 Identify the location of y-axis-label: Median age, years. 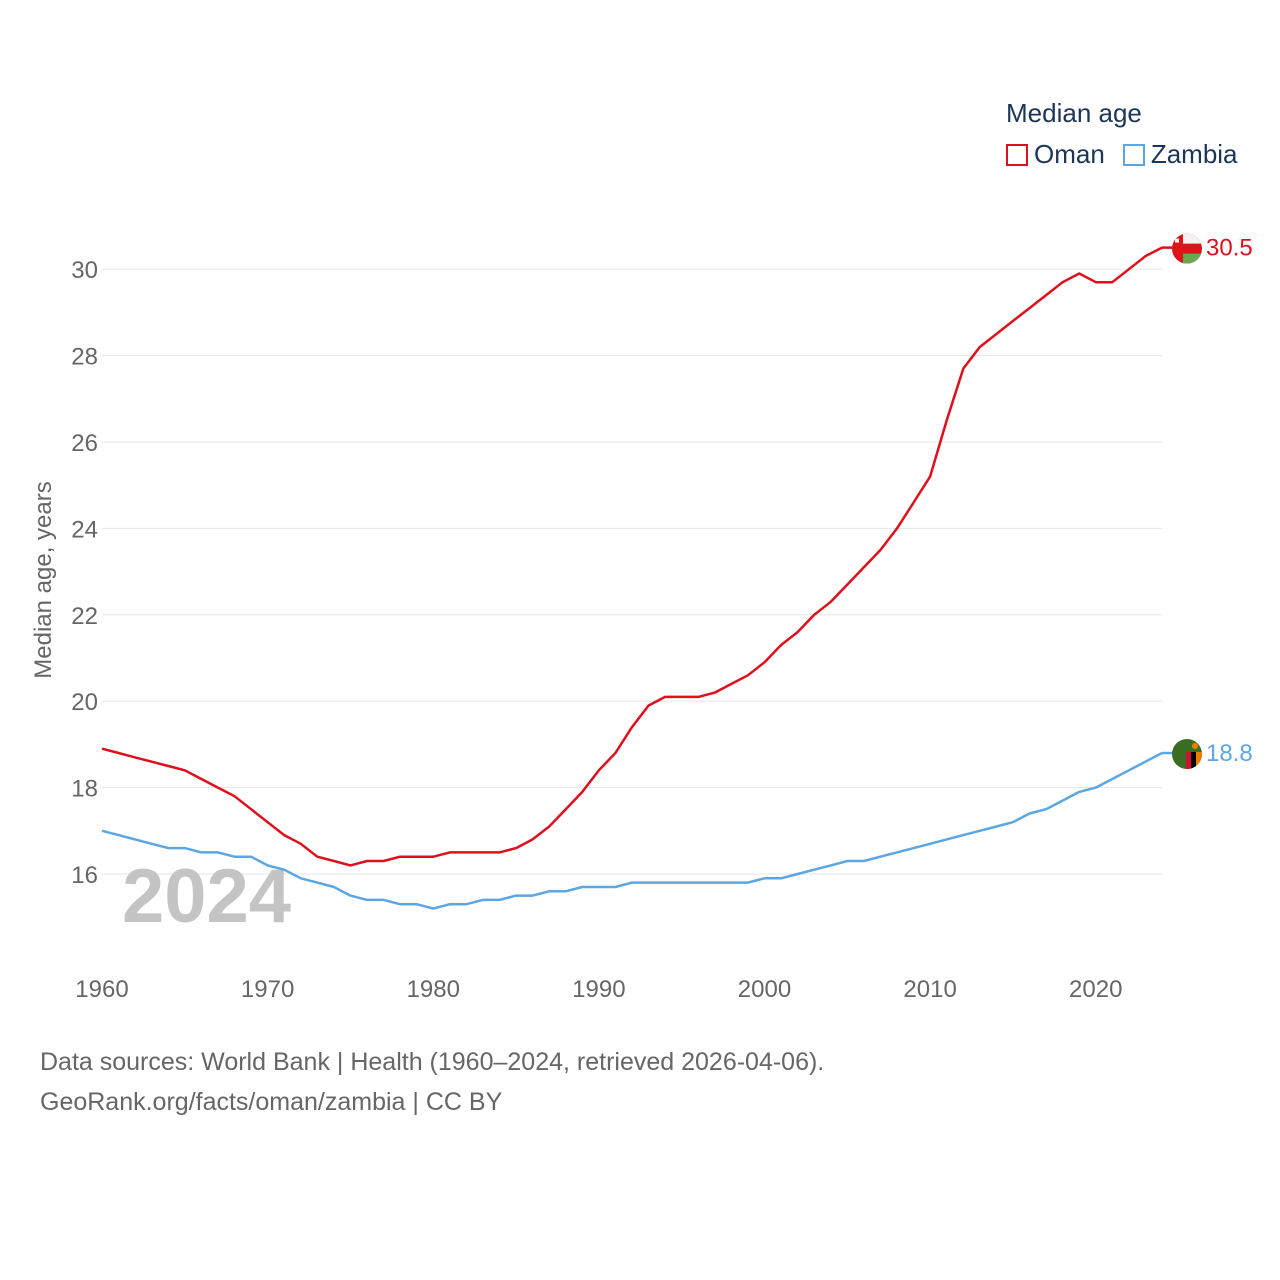
(43, 579).